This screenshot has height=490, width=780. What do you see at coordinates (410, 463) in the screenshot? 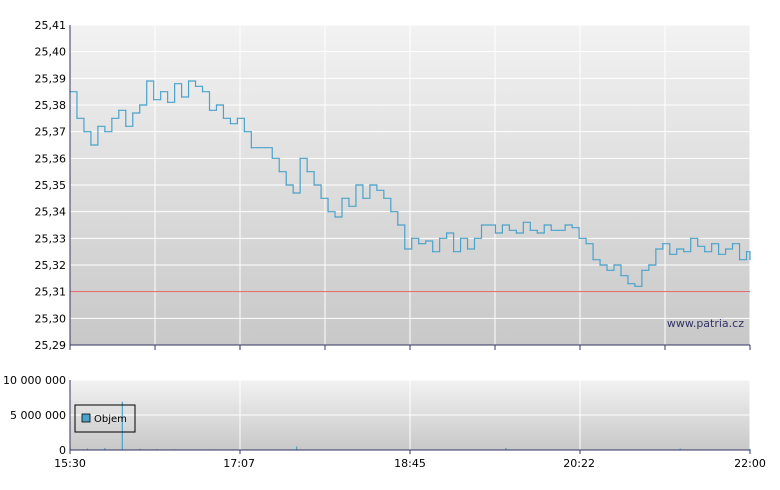
I see `x-tick-label: 18:45` at bounding box center [410, 463].